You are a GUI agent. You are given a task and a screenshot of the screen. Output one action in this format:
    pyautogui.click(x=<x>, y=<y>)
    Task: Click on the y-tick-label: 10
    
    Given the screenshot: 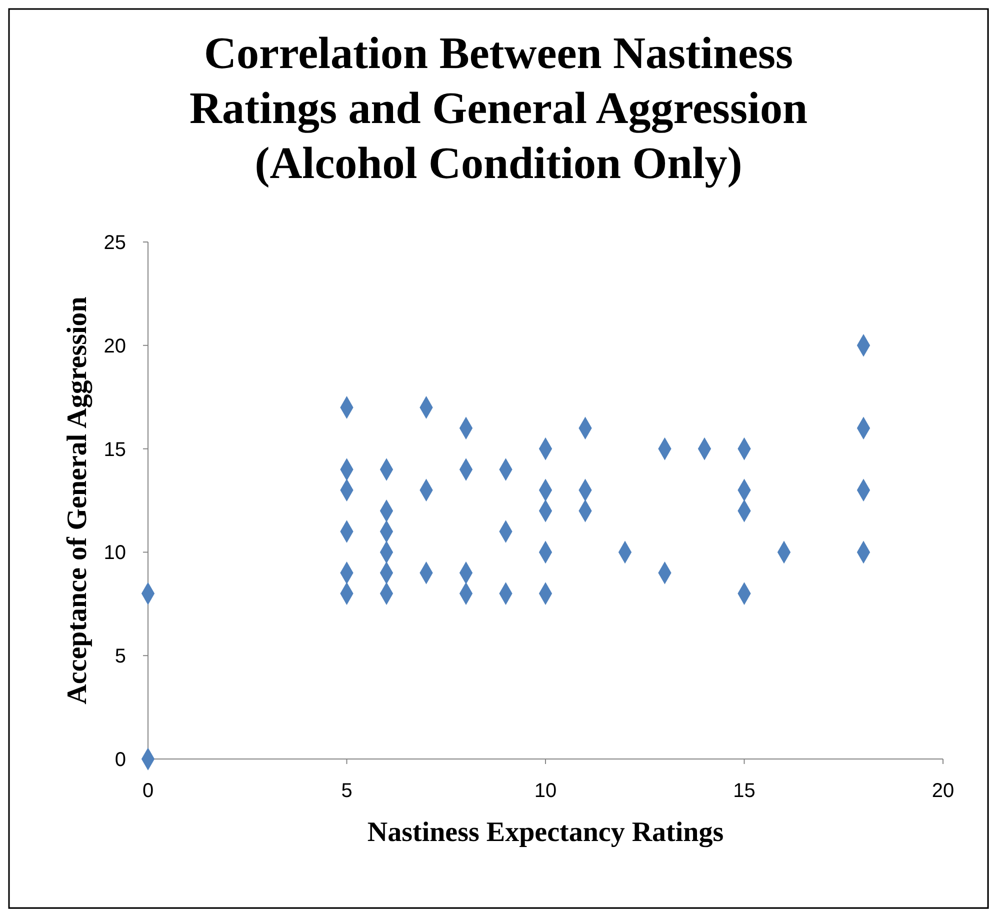 What is the action you would take?
    pyautogui.click(x=115, y=553)
    